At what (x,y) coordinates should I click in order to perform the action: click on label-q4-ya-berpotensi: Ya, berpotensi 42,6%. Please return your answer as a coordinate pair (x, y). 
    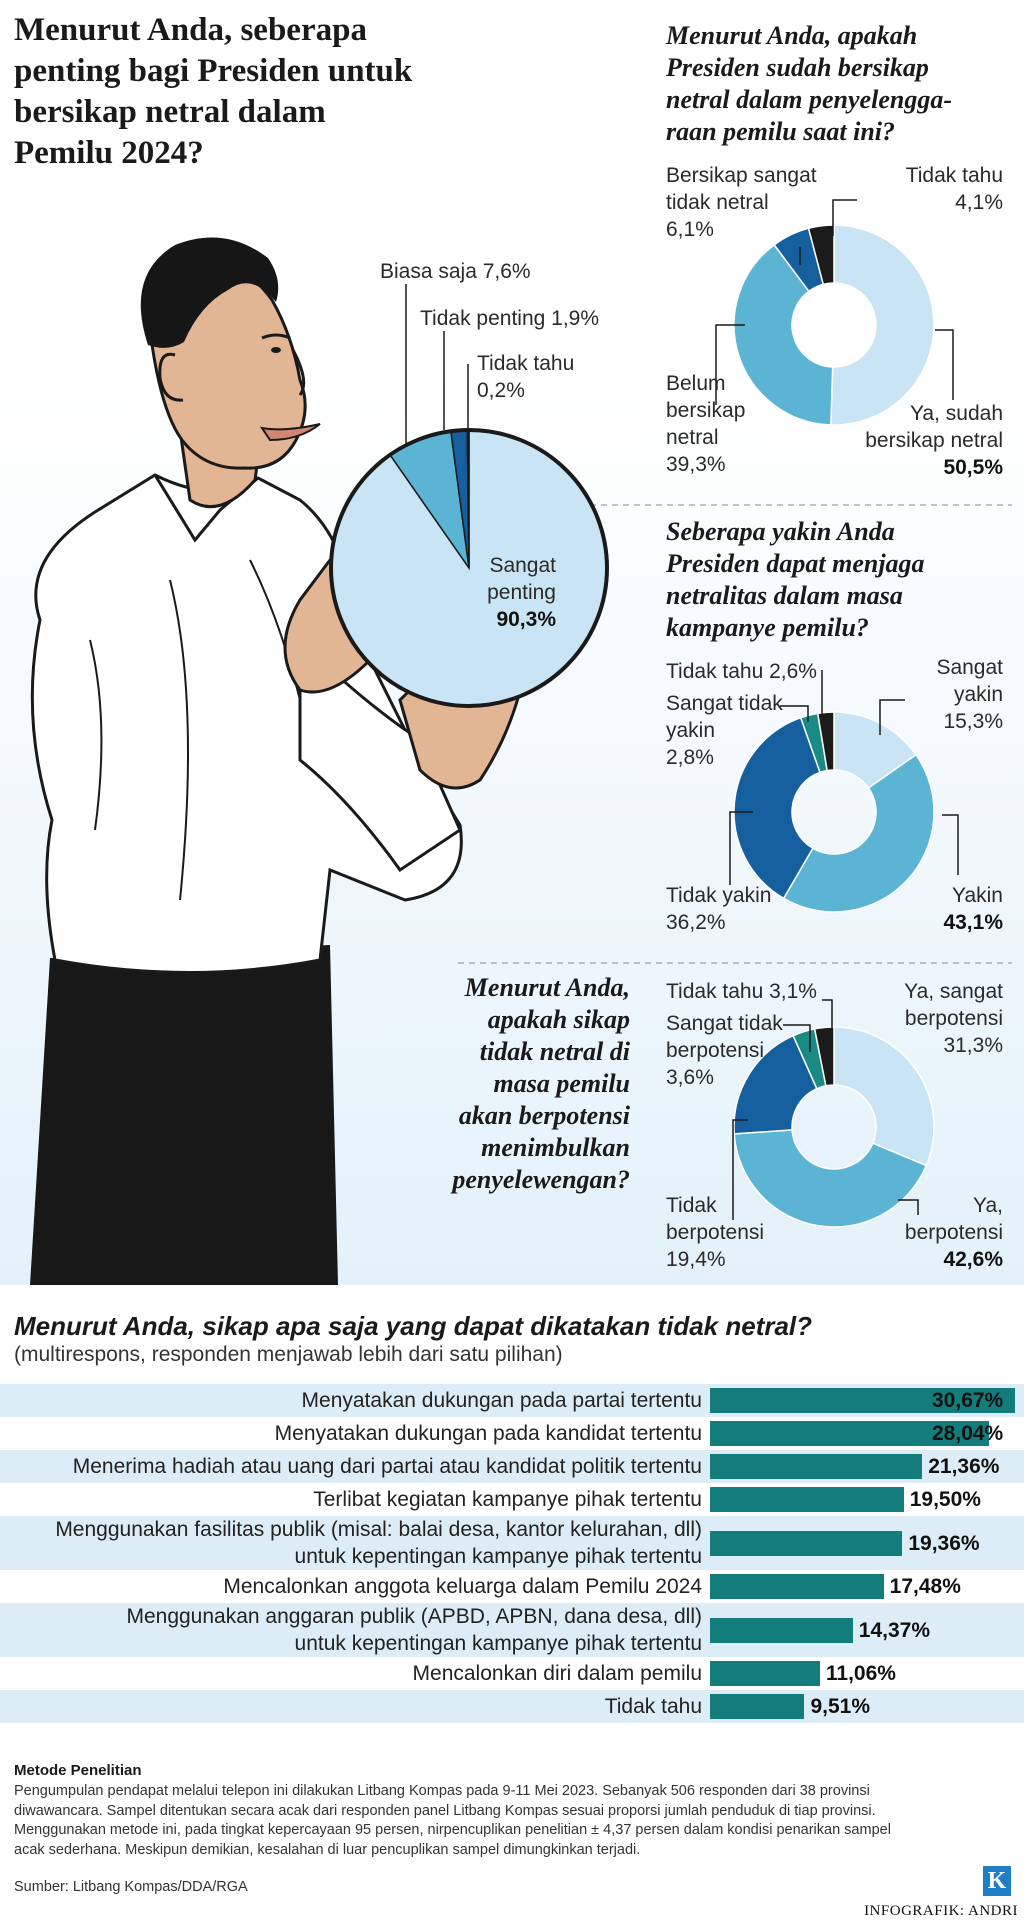
    Looking at the image, I should click on (953, 1232).